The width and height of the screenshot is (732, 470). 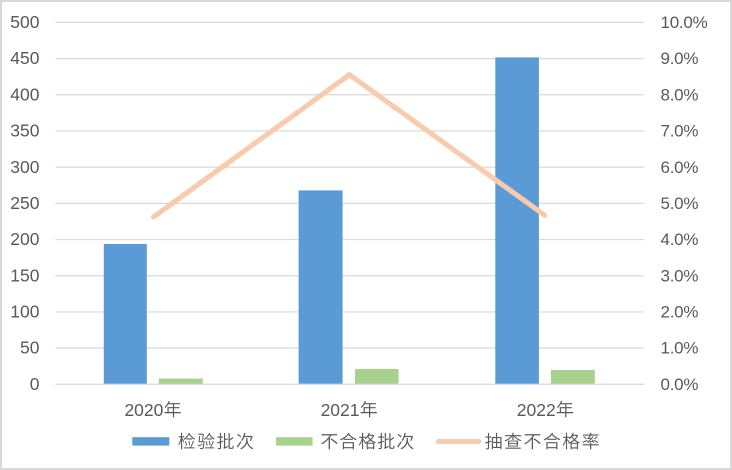 What do you see at coordinates (24, 275) in the screenshot?
I see `svg-text: 150` at bounding box center [24, 275].